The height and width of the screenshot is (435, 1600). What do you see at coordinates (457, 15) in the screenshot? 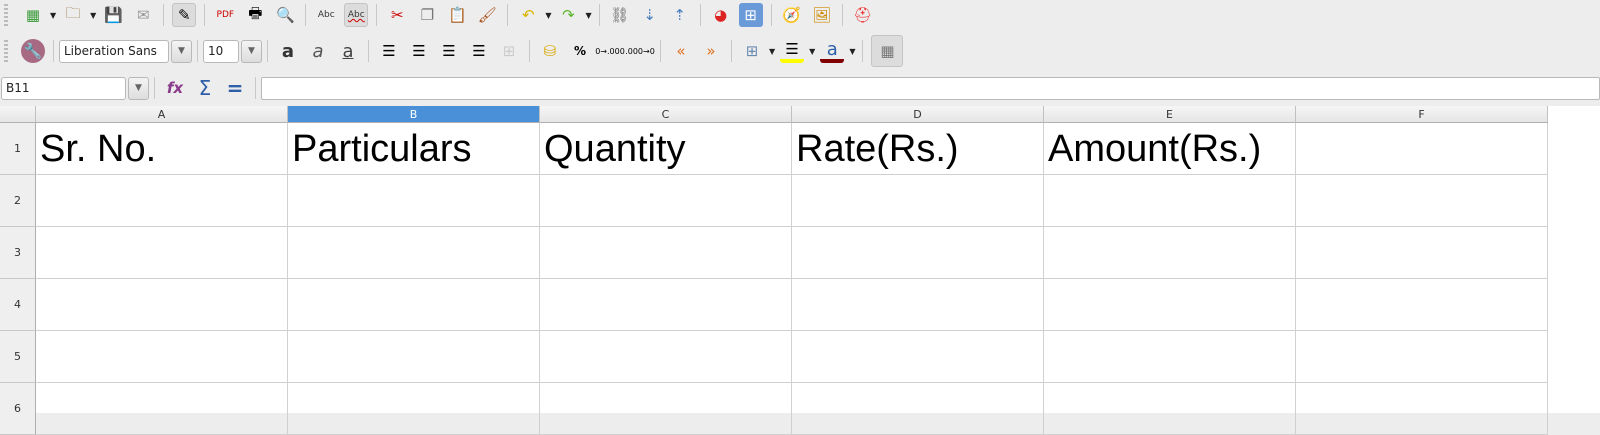
I see `paste-icon: 📋` at bounding box center [457, 15].